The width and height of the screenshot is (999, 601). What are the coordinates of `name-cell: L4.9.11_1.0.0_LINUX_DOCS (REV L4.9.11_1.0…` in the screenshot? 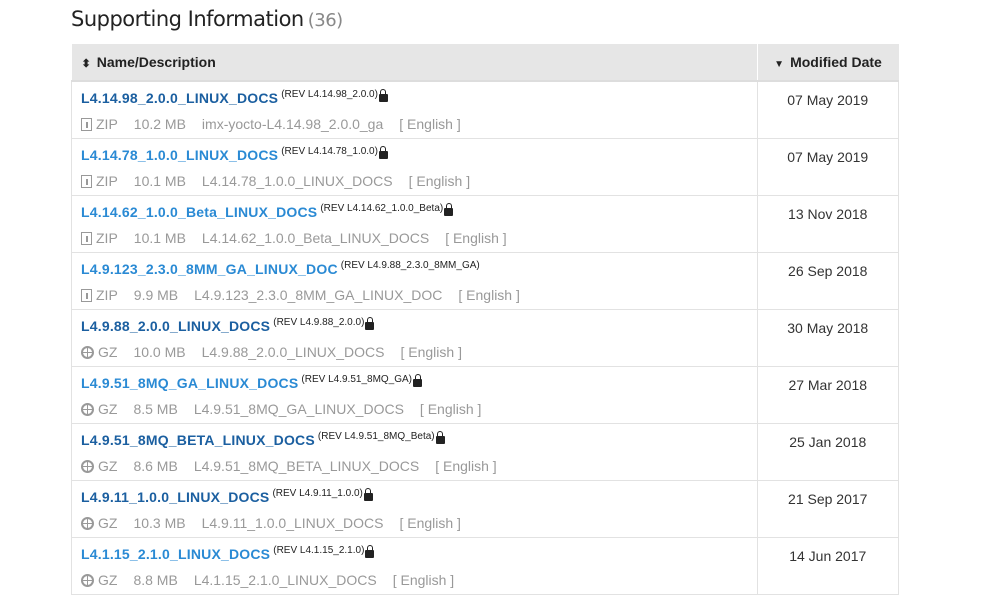 It's located at (414, 508).